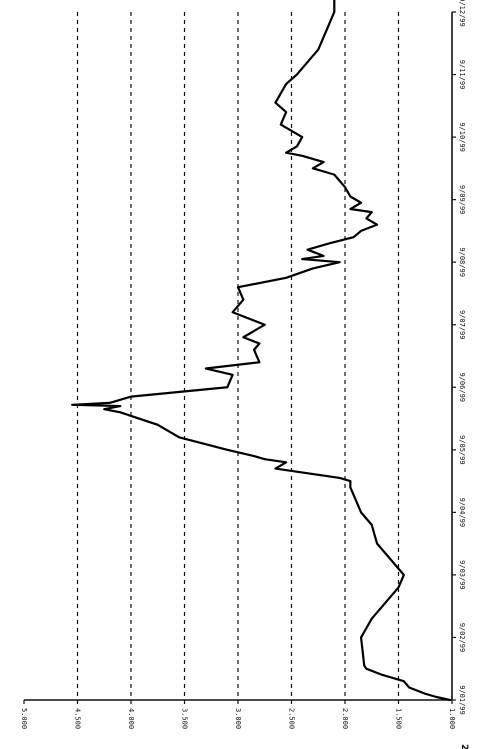  Describe the element at coordinates (462, 513) in the screenshot. I see `x-tick-label: 9/04/99` at that location.